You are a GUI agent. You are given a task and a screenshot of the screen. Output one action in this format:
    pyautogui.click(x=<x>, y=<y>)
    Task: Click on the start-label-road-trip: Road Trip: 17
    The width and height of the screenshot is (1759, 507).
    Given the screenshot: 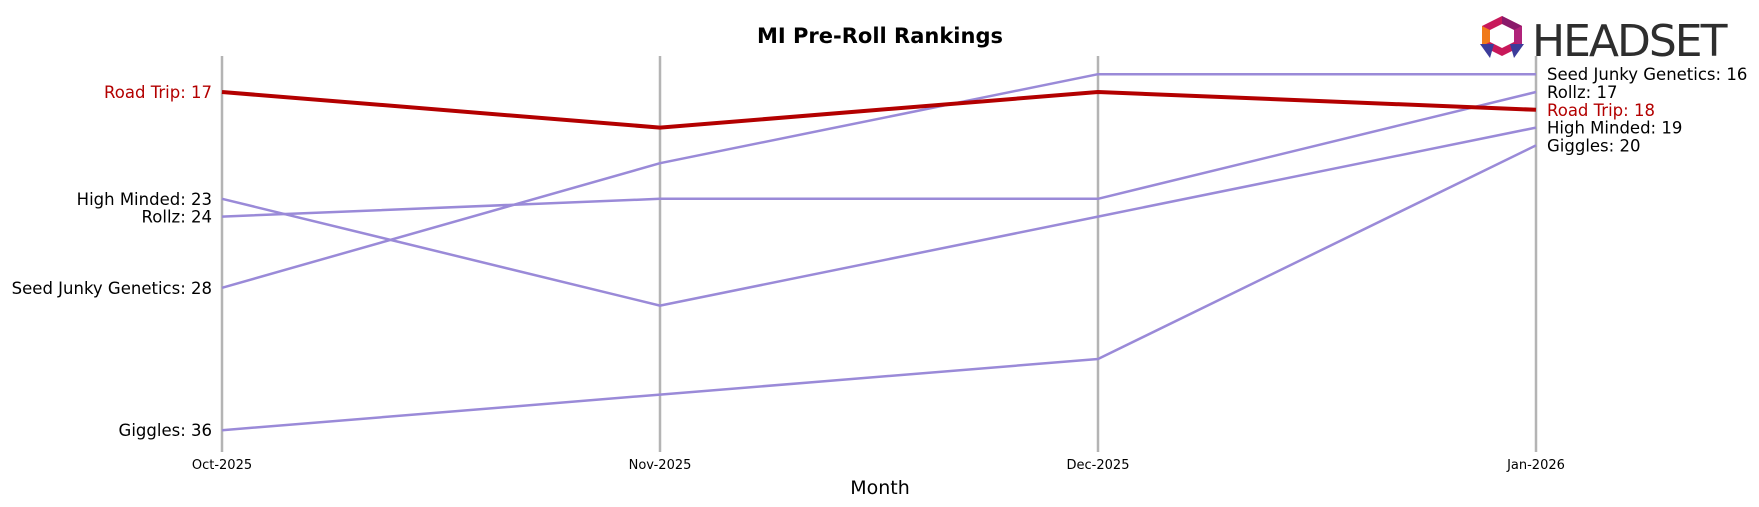 What is the action you would take?
    pyautogui.click(x=158, y=92)
    